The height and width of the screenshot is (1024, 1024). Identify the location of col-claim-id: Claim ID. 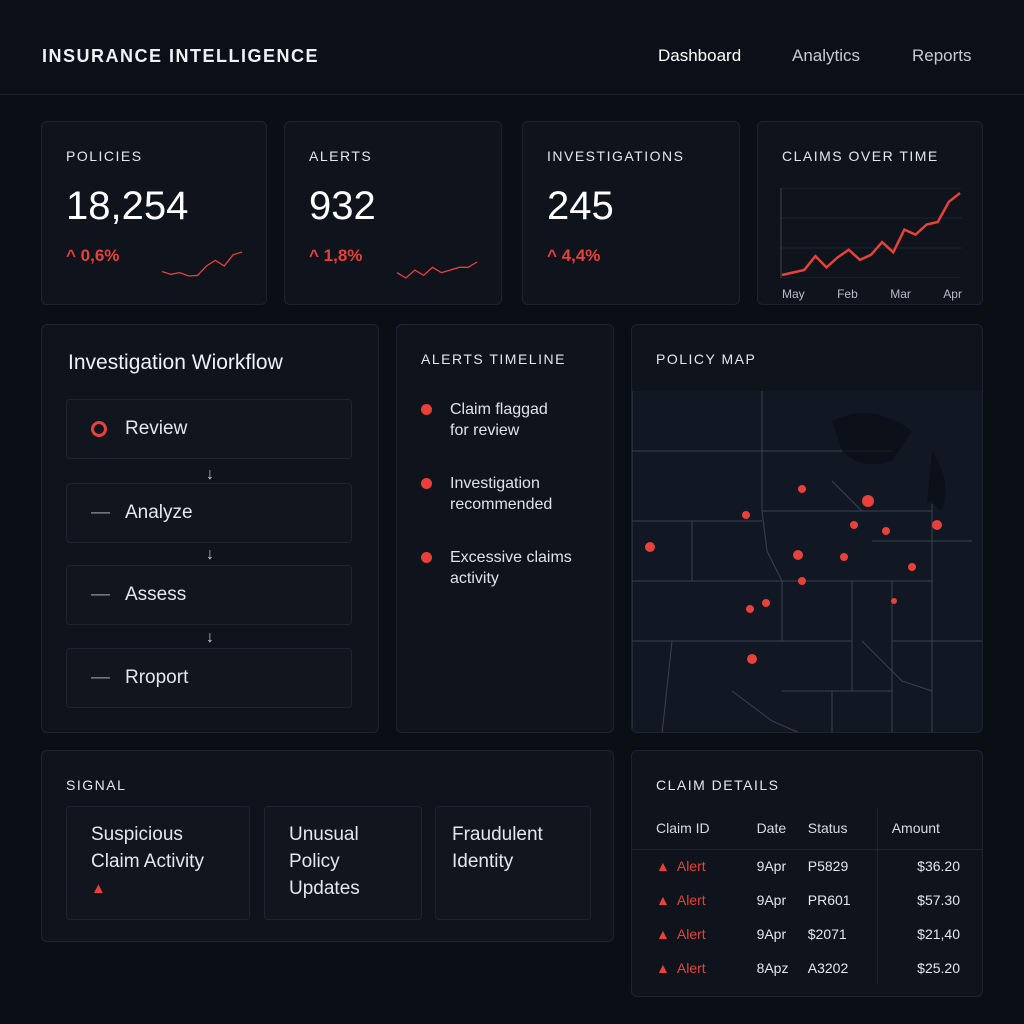
(694, 828).